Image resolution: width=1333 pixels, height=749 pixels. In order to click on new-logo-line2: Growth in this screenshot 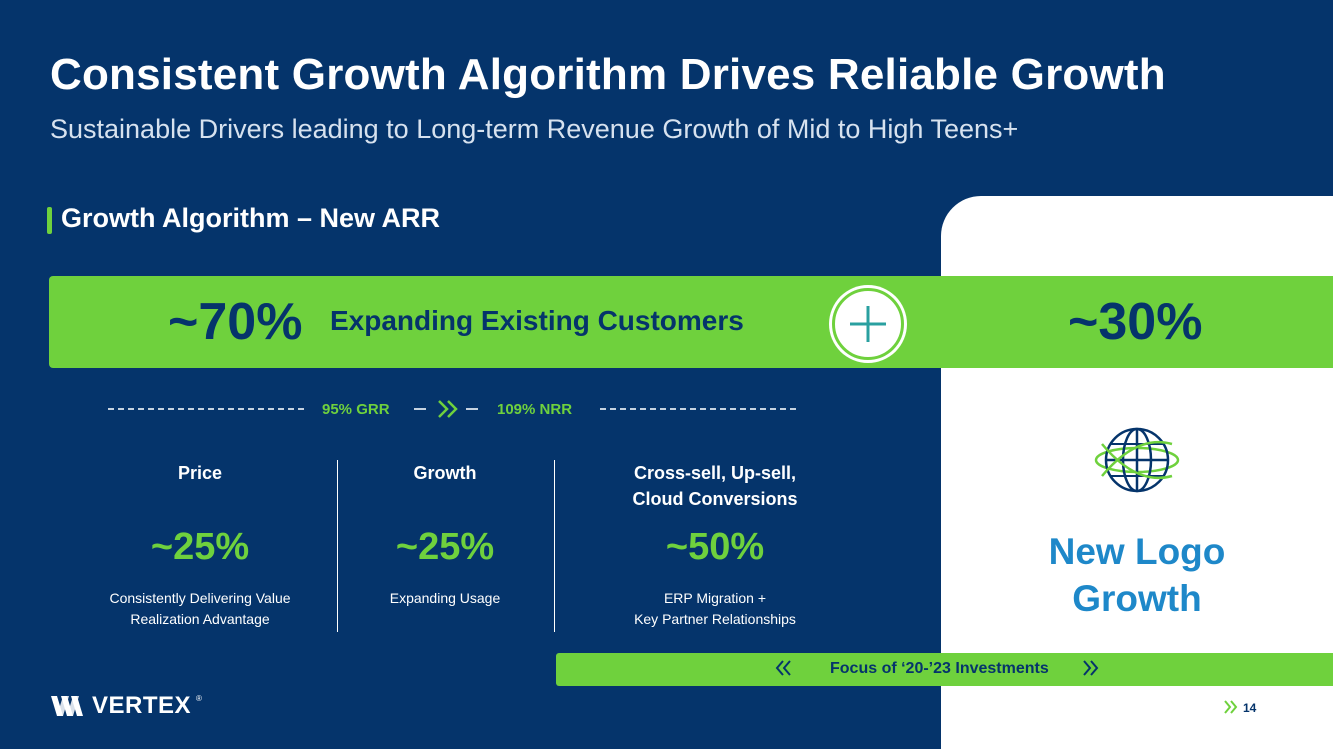, I will do `click(1137, 598)`.